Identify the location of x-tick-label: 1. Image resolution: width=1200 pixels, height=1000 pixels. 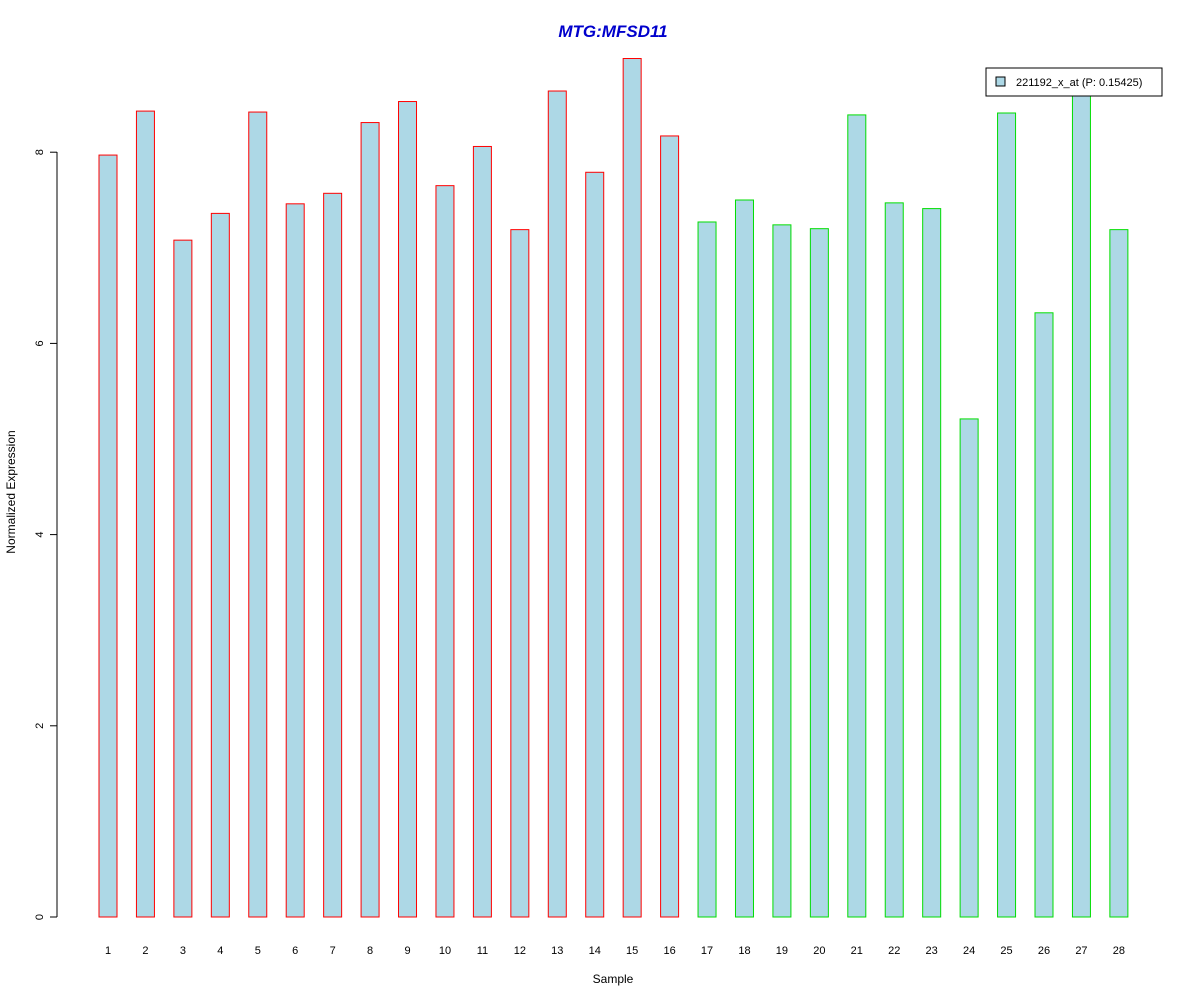
(108, 951).